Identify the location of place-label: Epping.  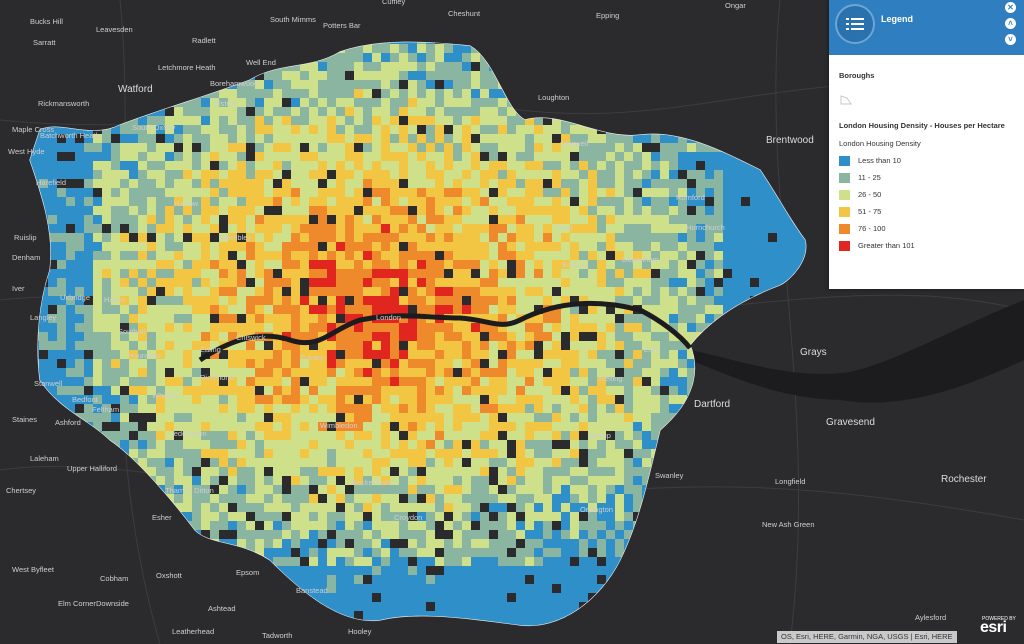
(607, 15).